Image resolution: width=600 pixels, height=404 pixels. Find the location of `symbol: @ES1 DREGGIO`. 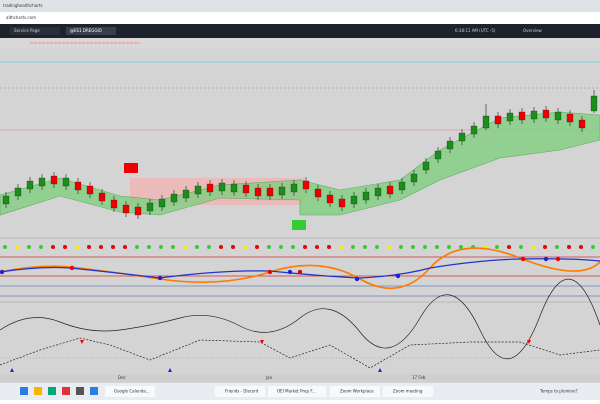

symbol: @ES1 DREGGIO is located at coordinates (86, 30).